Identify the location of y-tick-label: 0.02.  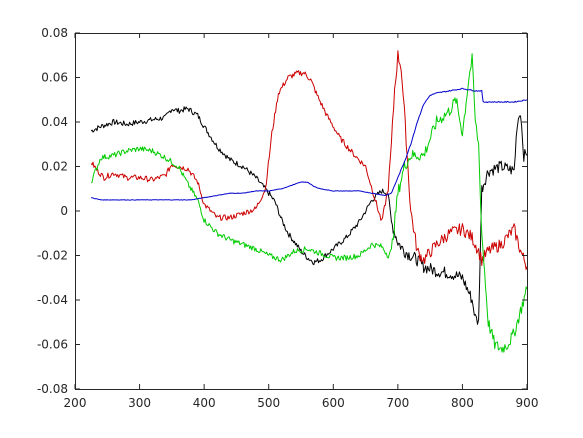
(54, 167).